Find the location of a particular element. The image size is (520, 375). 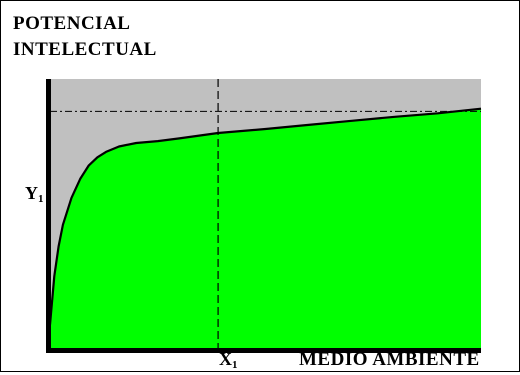

y-tick-label: Y1 is located at coordinates (34, 196).